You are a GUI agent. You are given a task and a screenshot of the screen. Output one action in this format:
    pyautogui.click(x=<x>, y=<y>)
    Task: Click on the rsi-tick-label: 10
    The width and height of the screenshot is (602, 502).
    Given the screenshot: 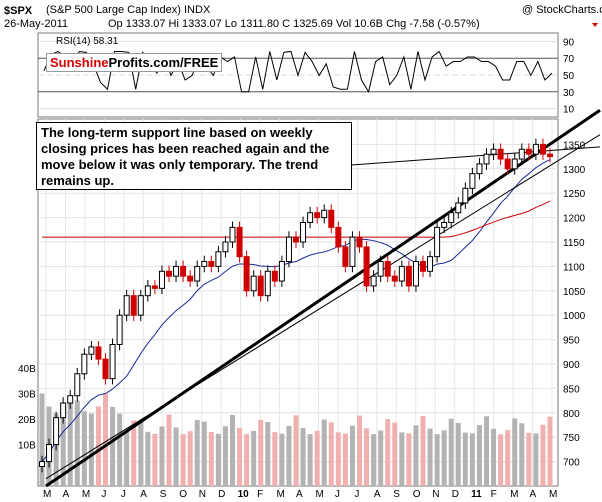 What is the action you would take?
    pyautogui.click(x=569, y=110)
    